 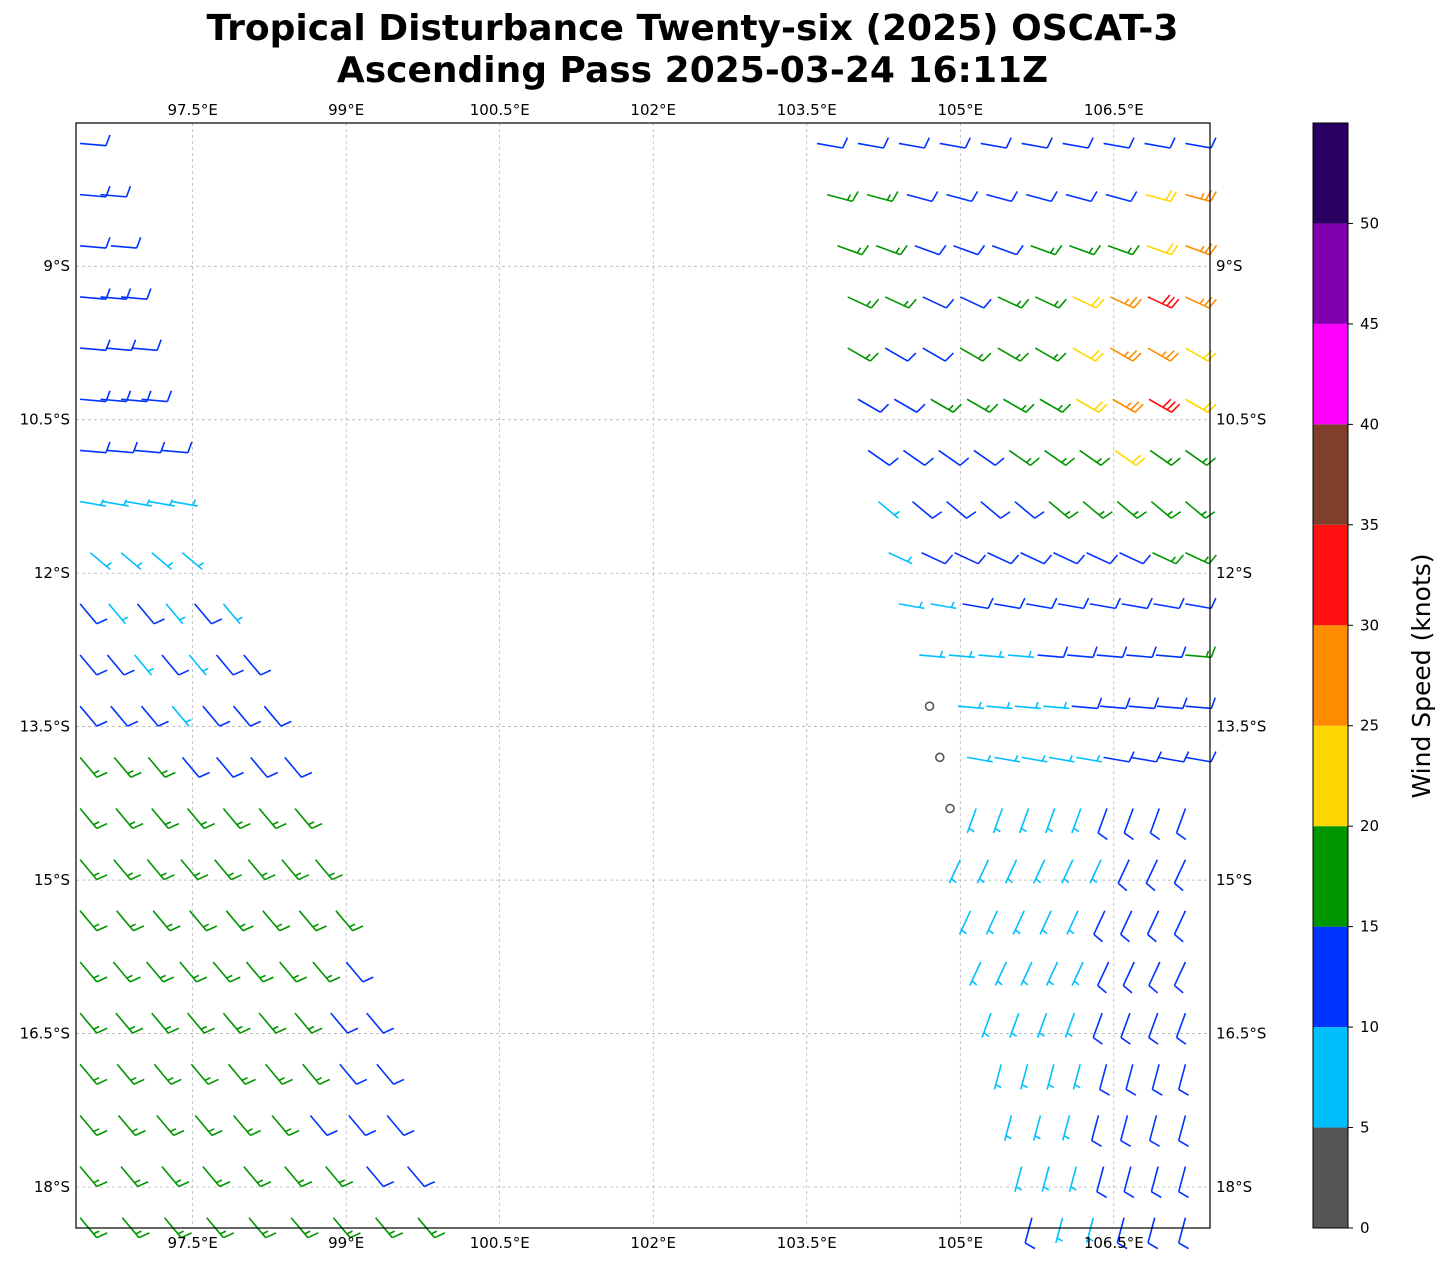 I want to click on colorbar-tick-label: 20, so click(x=1369, y=826).